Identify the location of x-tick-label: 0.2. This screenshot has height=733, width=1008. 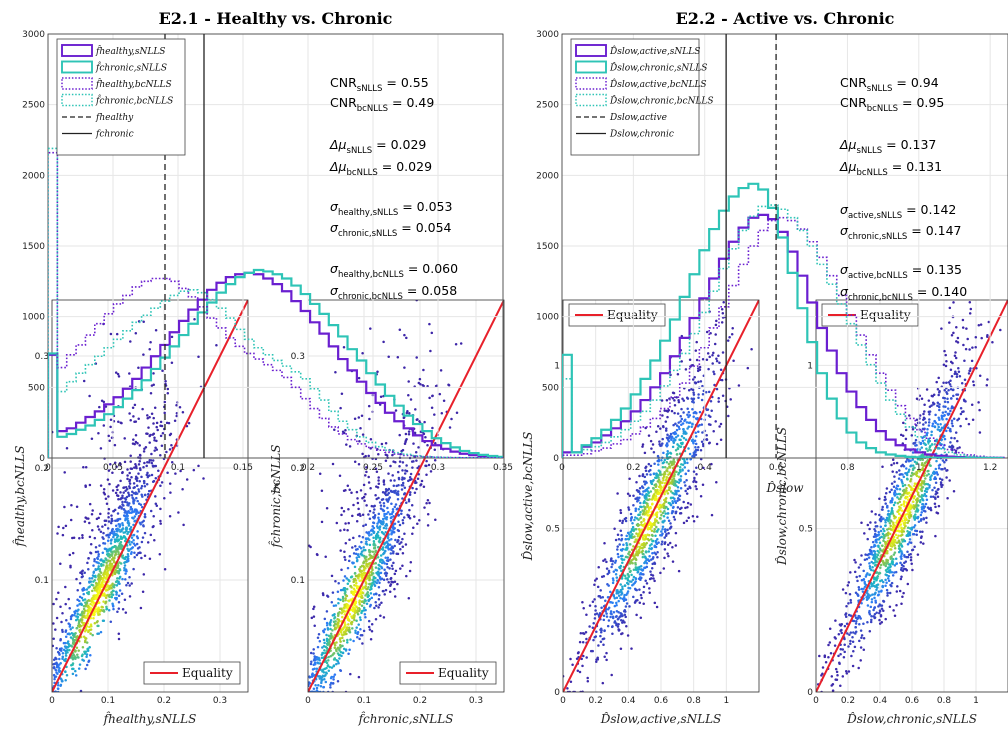
(596, 701).